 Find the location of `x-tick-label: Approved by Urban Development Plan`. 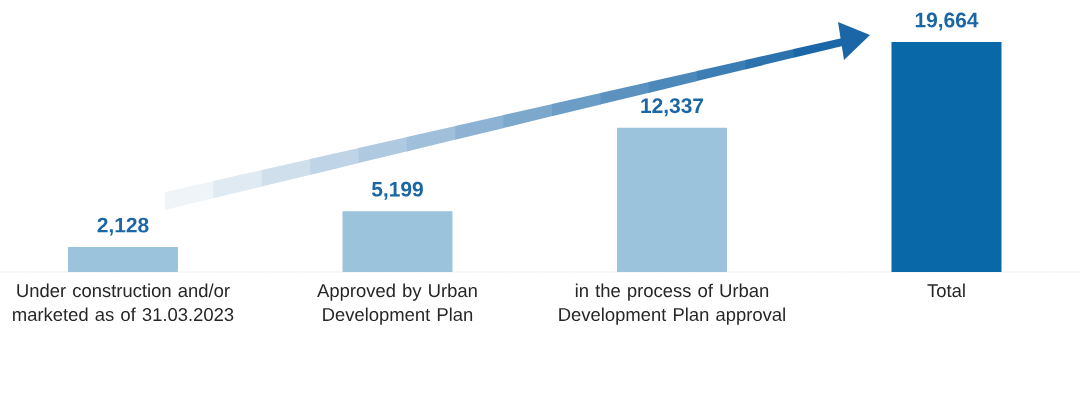

x-tick-label: Approved by Urban Development Plan is located at coordinates (397, 304).